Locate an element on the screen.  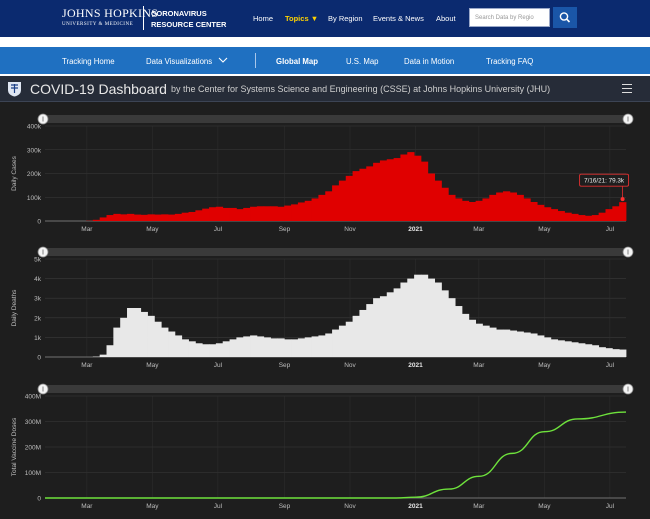
nav-events-news: Events & News is located at coordinates (398, 18).